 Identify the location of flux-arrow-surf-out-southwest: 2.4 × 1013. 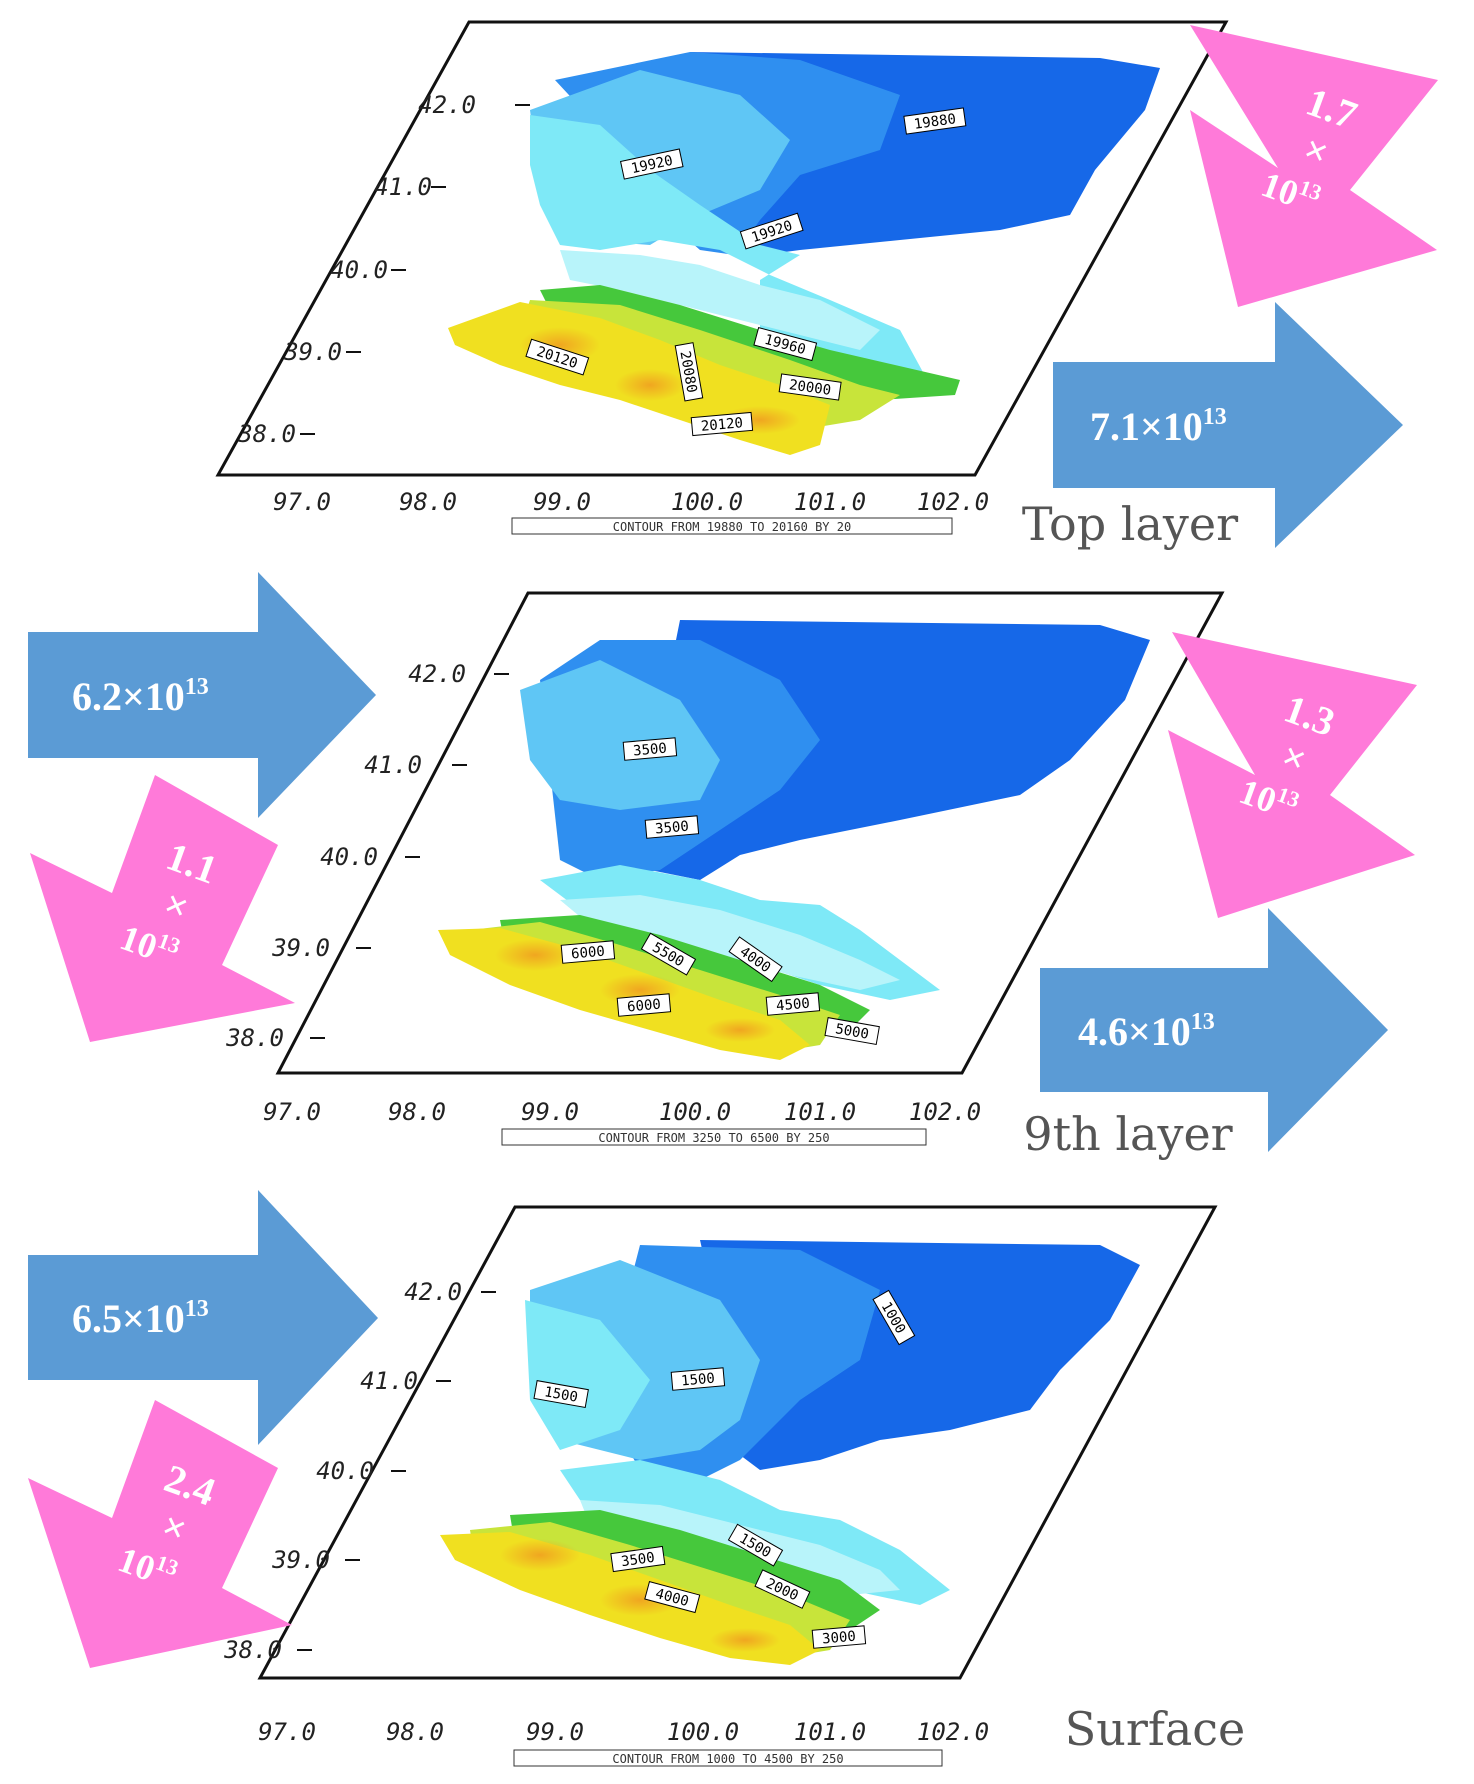
(160, 1534).